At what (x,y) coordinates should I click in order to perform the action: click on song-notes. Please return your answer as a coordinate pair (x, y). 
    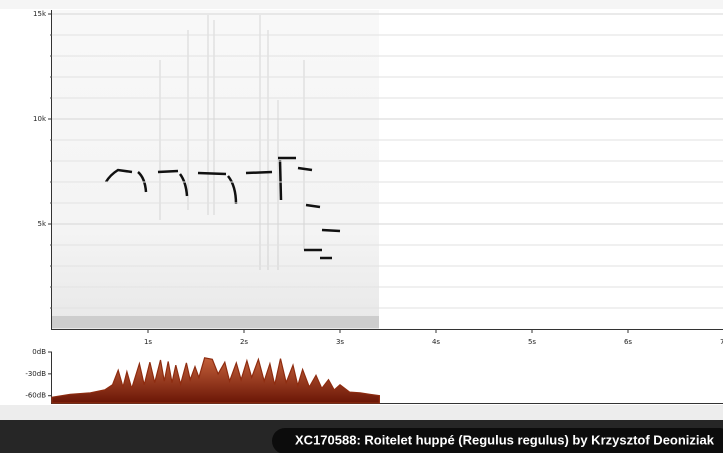
    Looking at the image, I should click on (222, 208).